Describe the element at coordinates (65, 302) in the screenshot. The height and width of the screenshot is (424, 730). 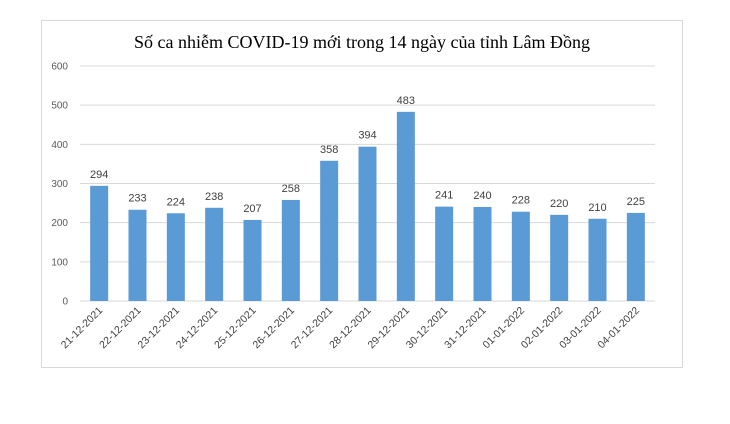
I see `y-tick-label: 0` at that location.